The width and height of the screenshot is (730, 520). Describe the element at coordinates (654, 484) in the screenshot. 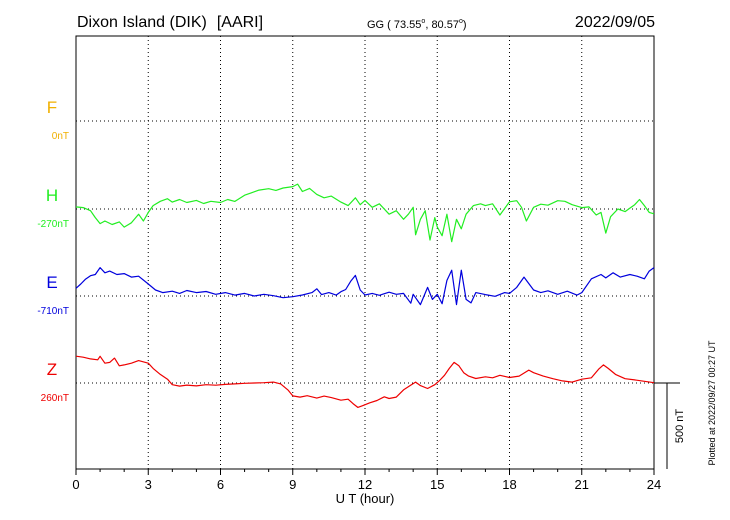

I see `x-tick-label: 24` at that location.